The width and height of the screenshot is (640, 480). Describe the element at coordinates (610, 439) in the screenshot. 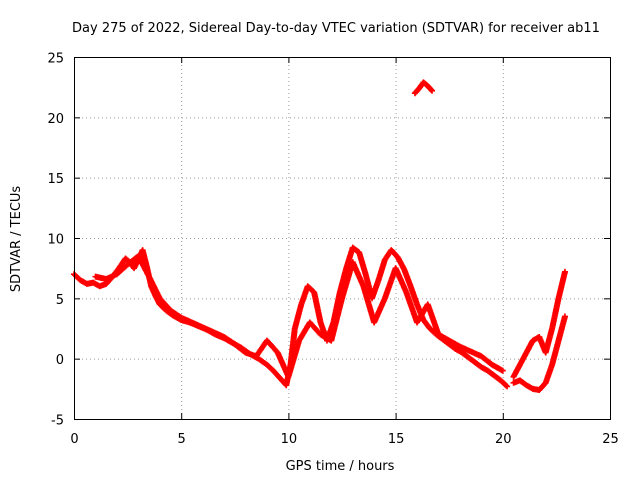

I see `x-tick-label: 25` at that location.